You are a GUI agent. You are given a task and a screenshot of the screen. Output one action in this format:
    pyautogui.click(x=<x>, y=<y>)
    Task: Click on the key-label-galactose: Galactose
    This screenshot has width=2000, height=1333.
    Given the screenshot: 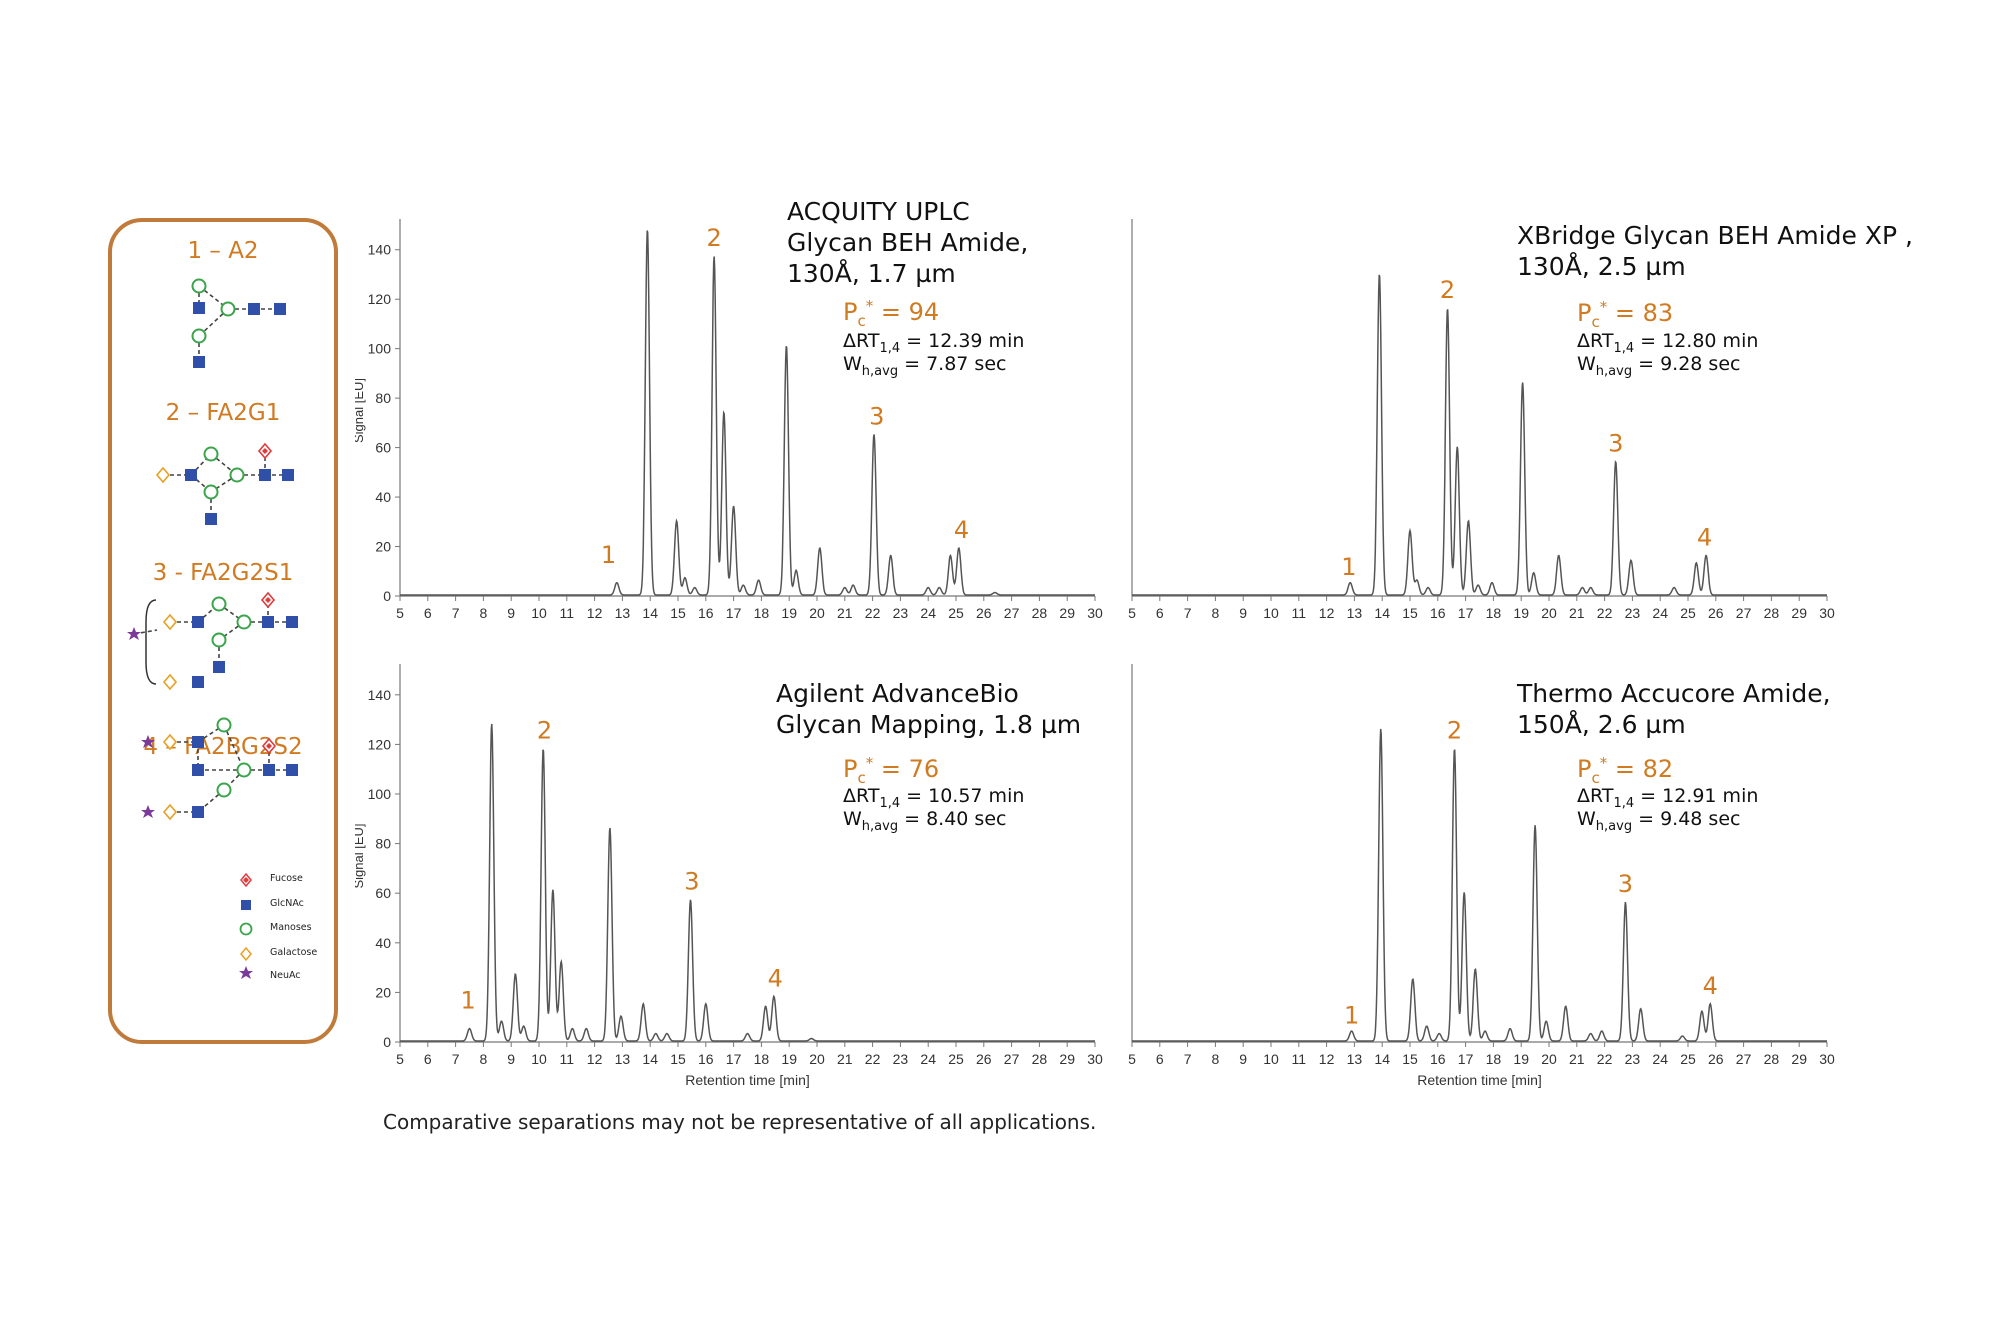 What is the action you would take?
    pyautogui.click(x=294, y=952)
    